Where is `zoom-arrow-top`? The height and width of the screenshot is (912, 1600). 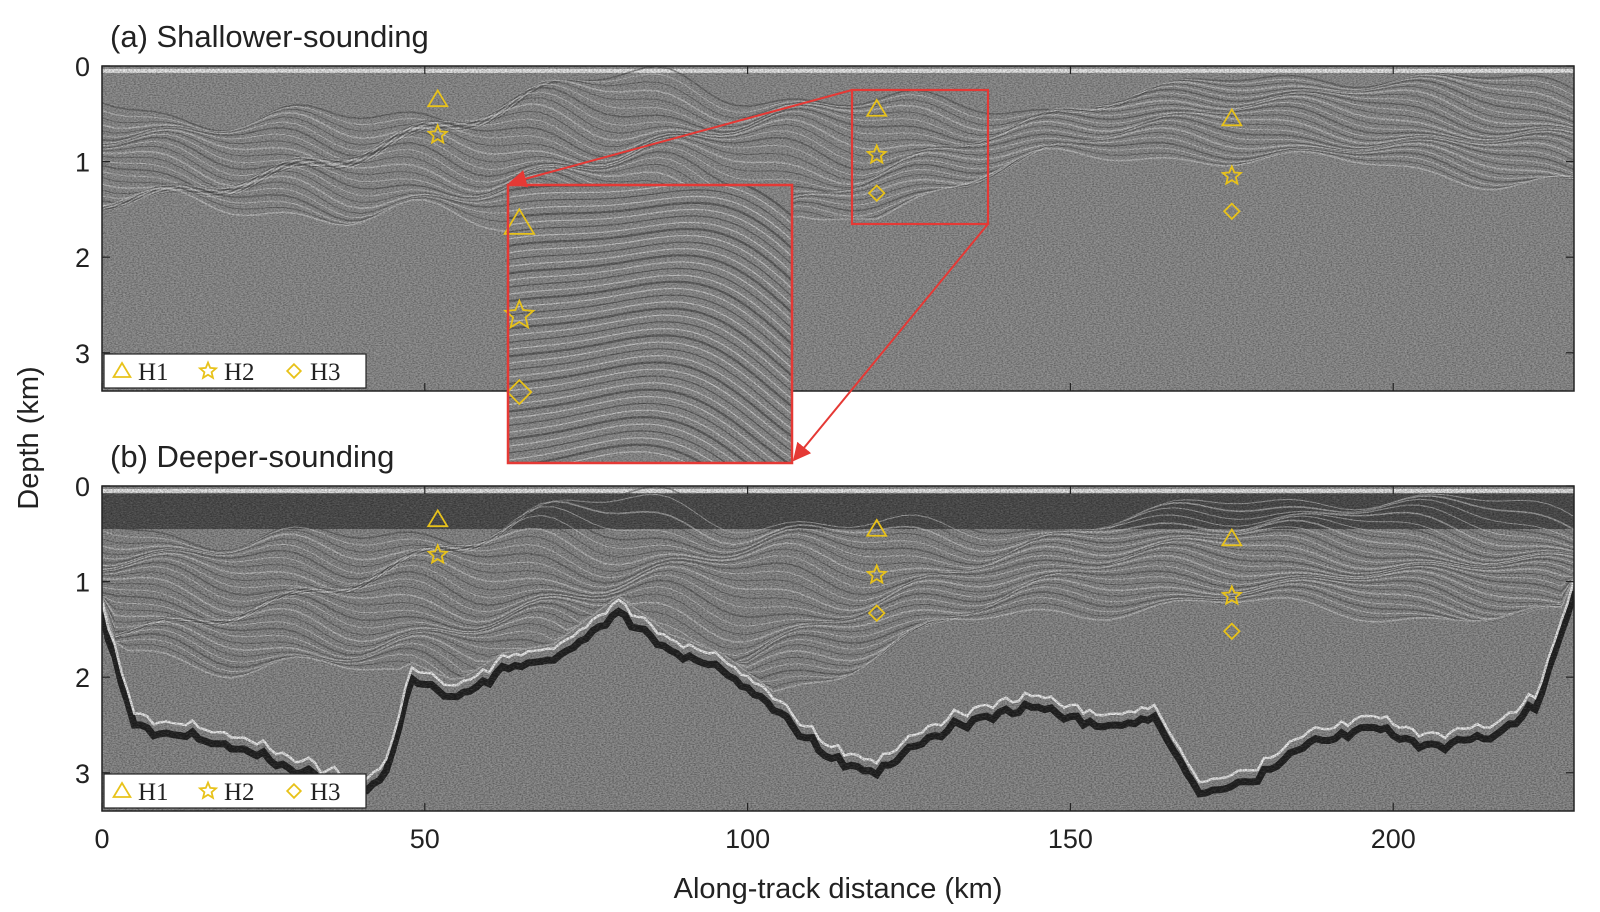
zoom-arrow-top is located at coordinates (680, 138).